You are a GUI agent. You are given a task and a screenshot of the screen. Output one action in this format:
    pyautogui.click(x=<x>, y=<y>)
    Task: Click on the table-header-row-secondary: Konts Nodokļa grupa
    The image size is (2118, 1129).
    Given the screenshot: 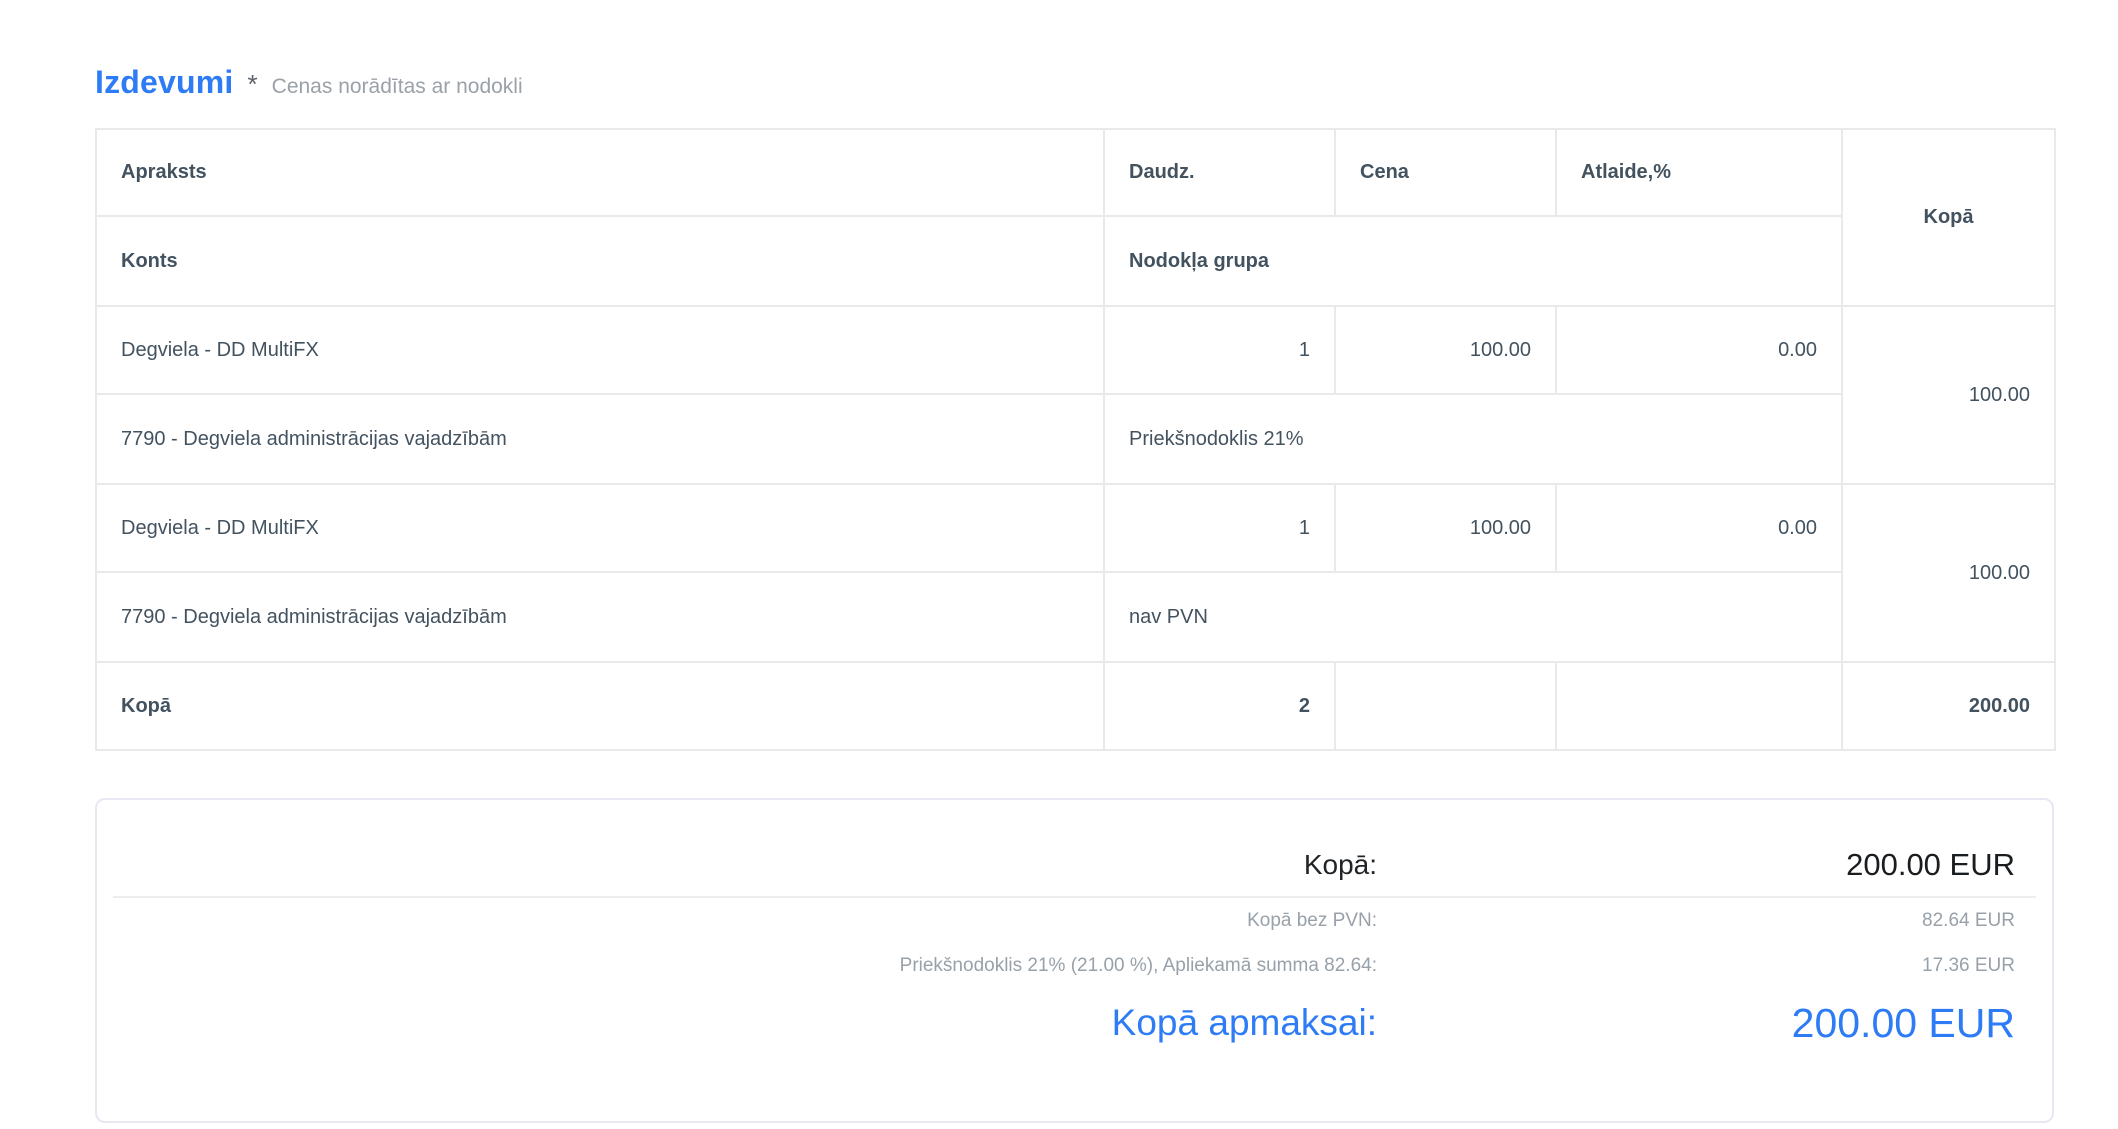 What is the action you would take?
    pyautogui.click(x=1075, y=261)
    